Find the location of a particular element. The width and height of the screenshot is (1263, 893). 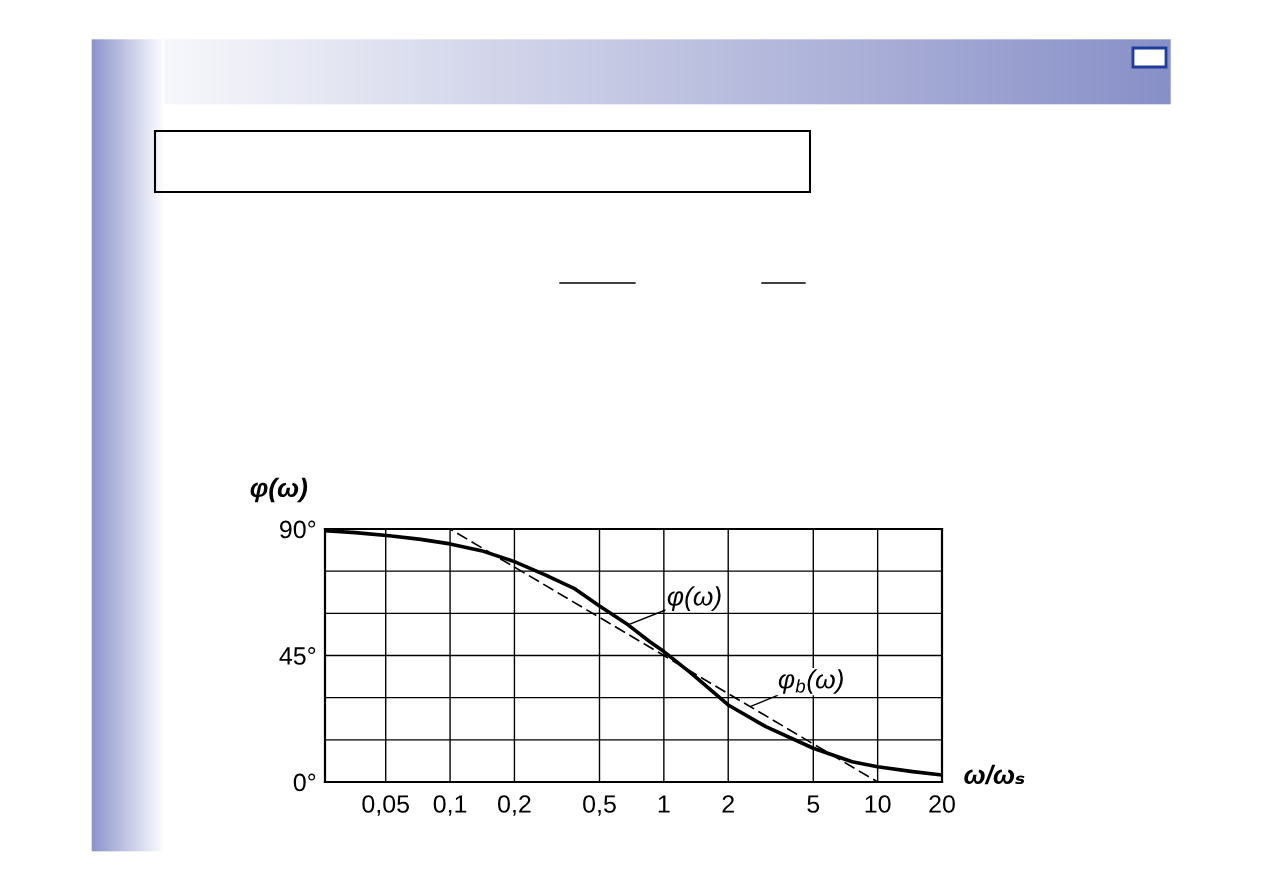

y-tick-label: 90° is located at coordinates (298, 529).